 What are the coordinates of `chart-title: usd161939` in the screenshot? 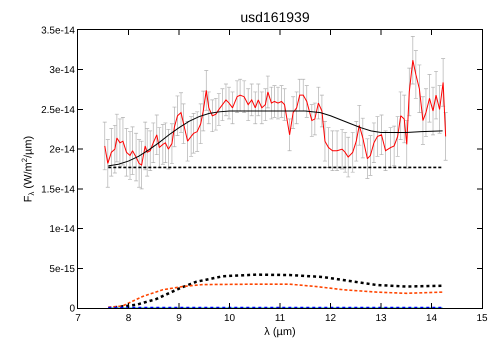 It's located at (275, 17).